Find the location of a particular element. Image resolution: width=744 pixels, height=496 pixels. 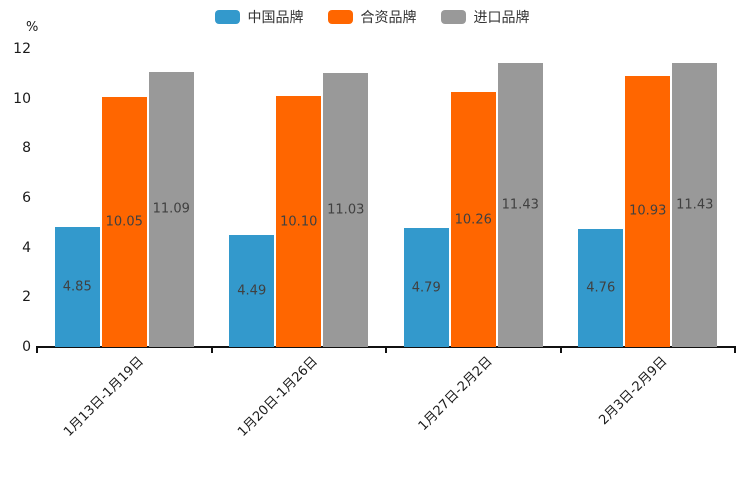

bar-中国品牌-group1 is located at coordinates (252, 291).